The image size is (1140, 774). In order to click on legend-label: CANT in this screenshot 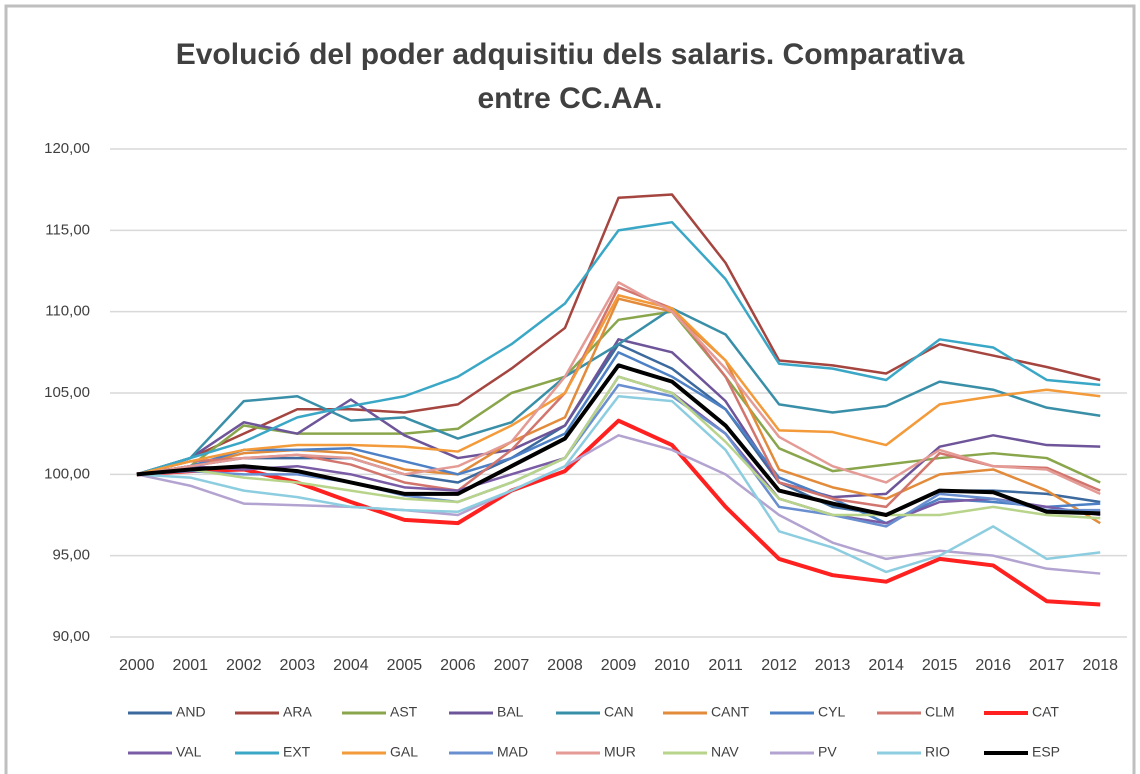, I will do `click(730, 712)`.